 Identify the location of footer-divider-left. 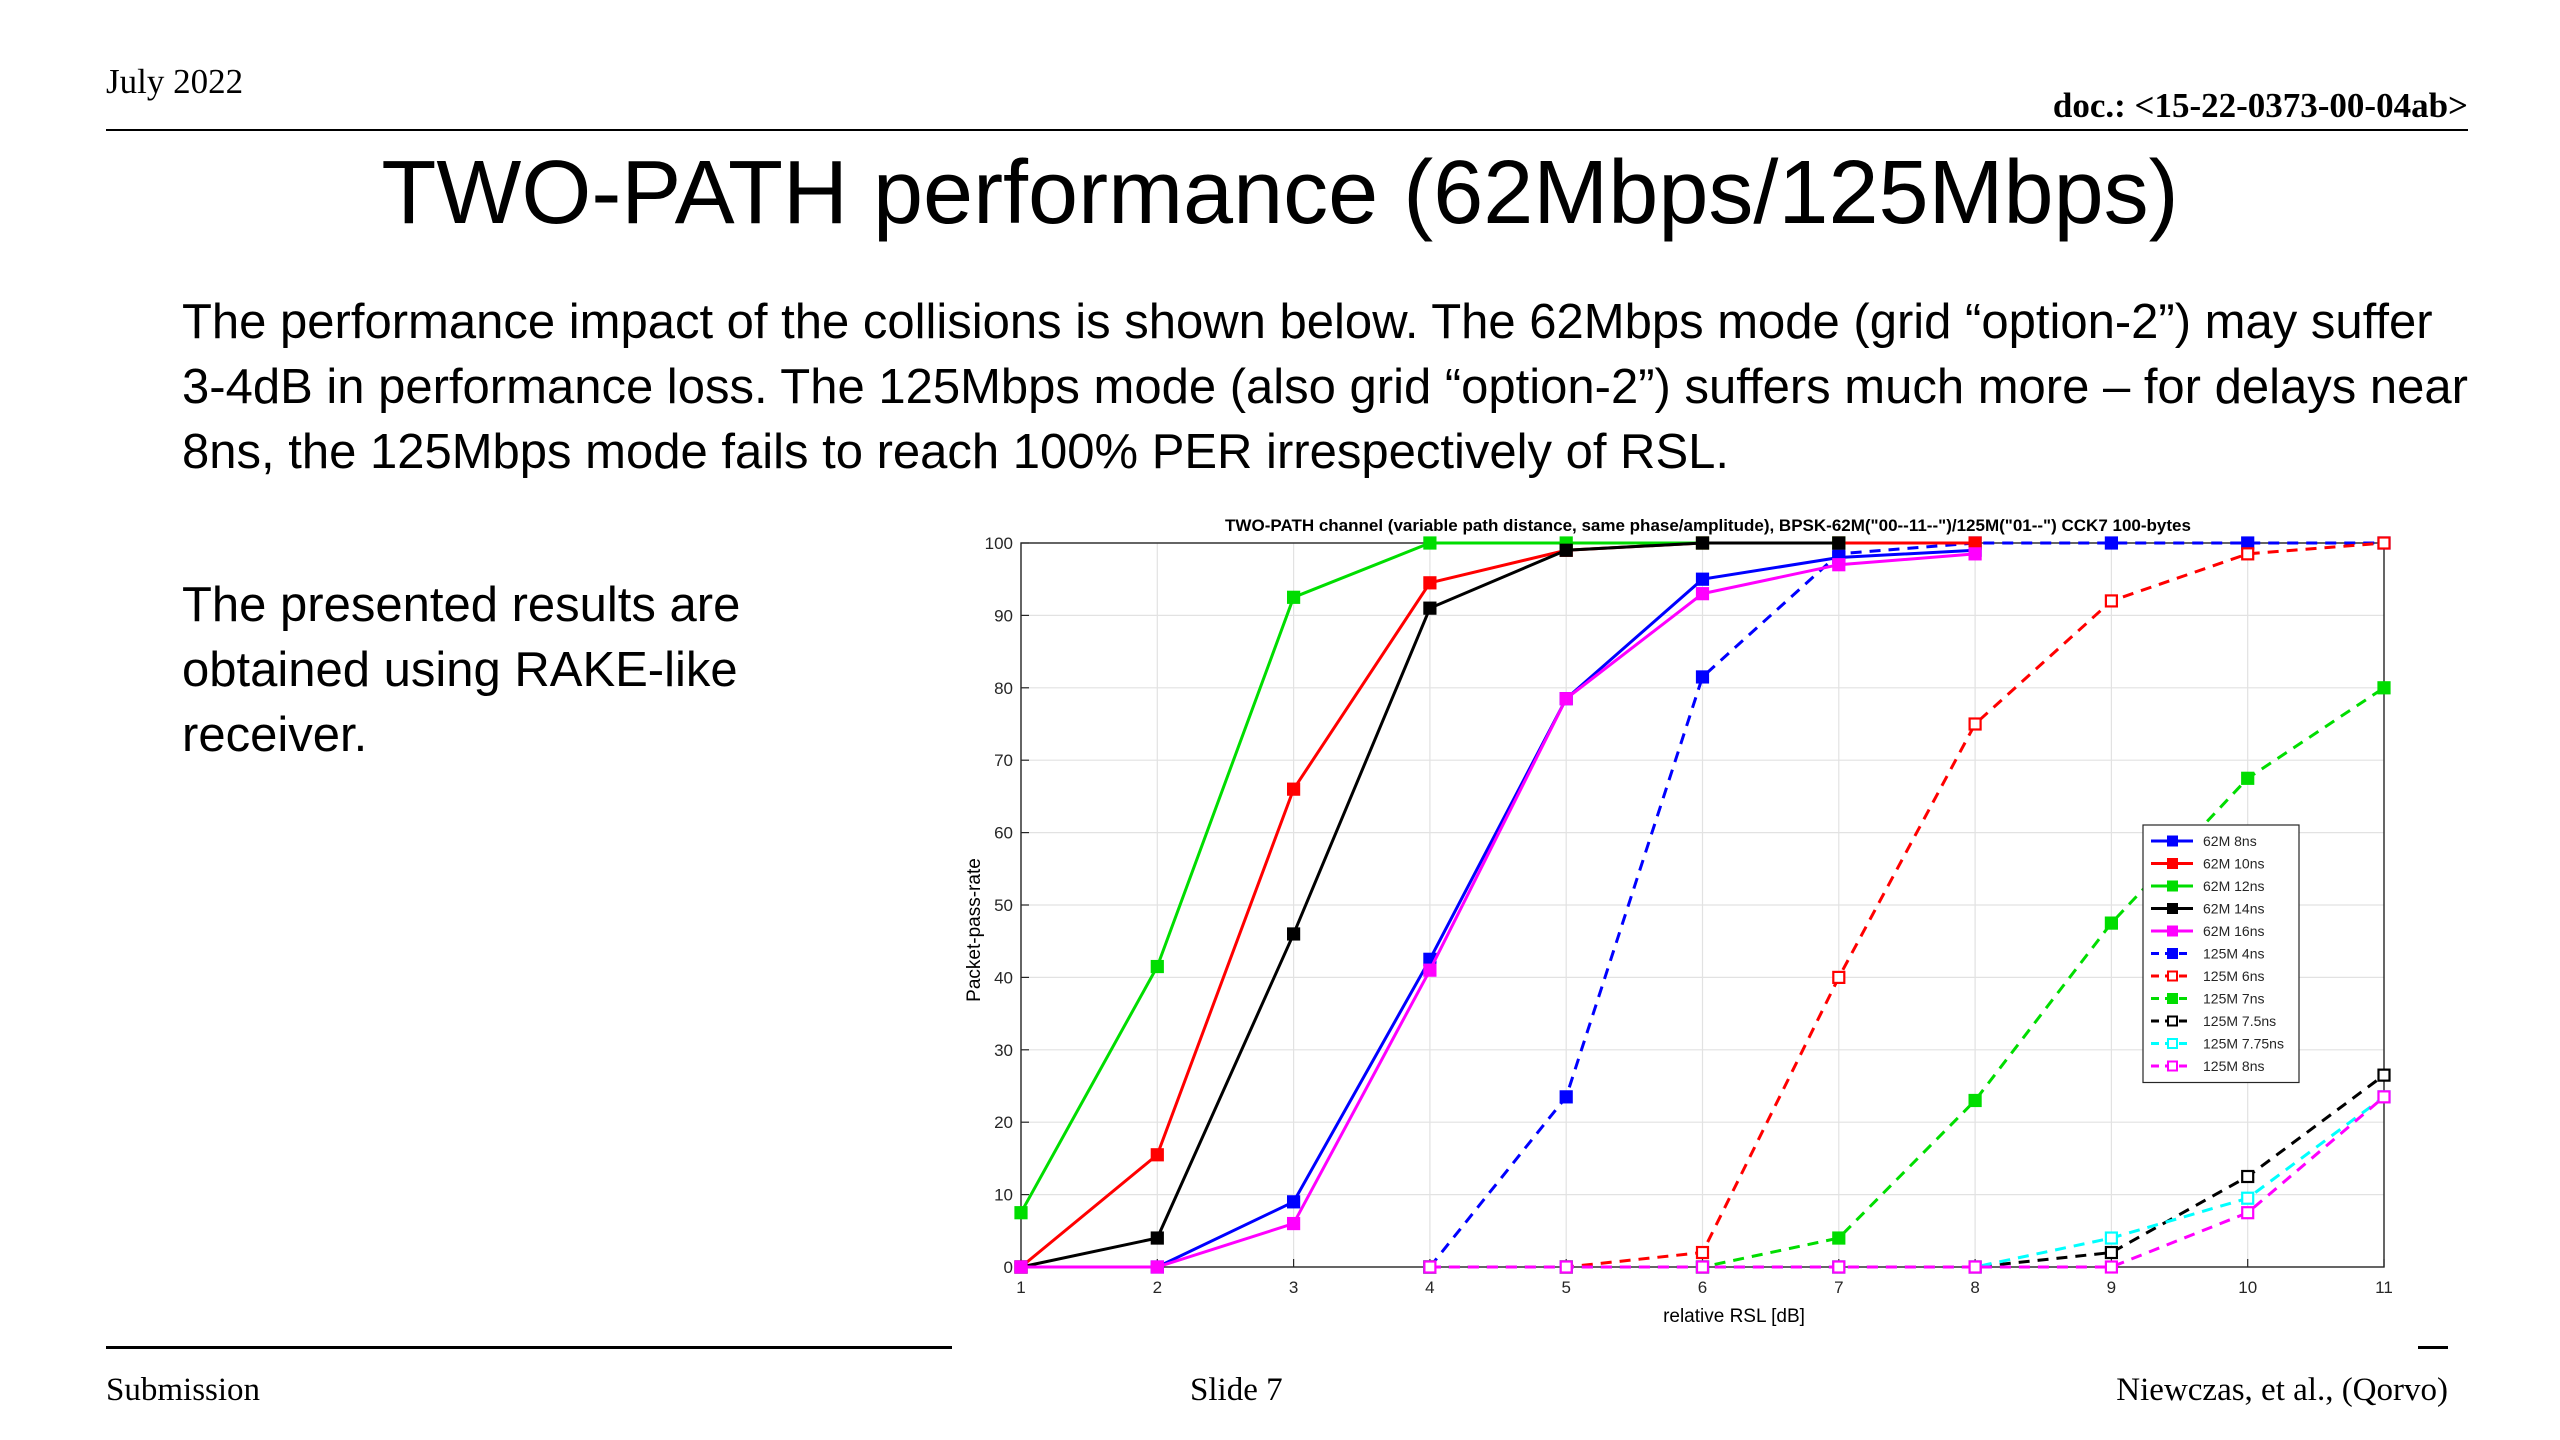
(529, 1347).